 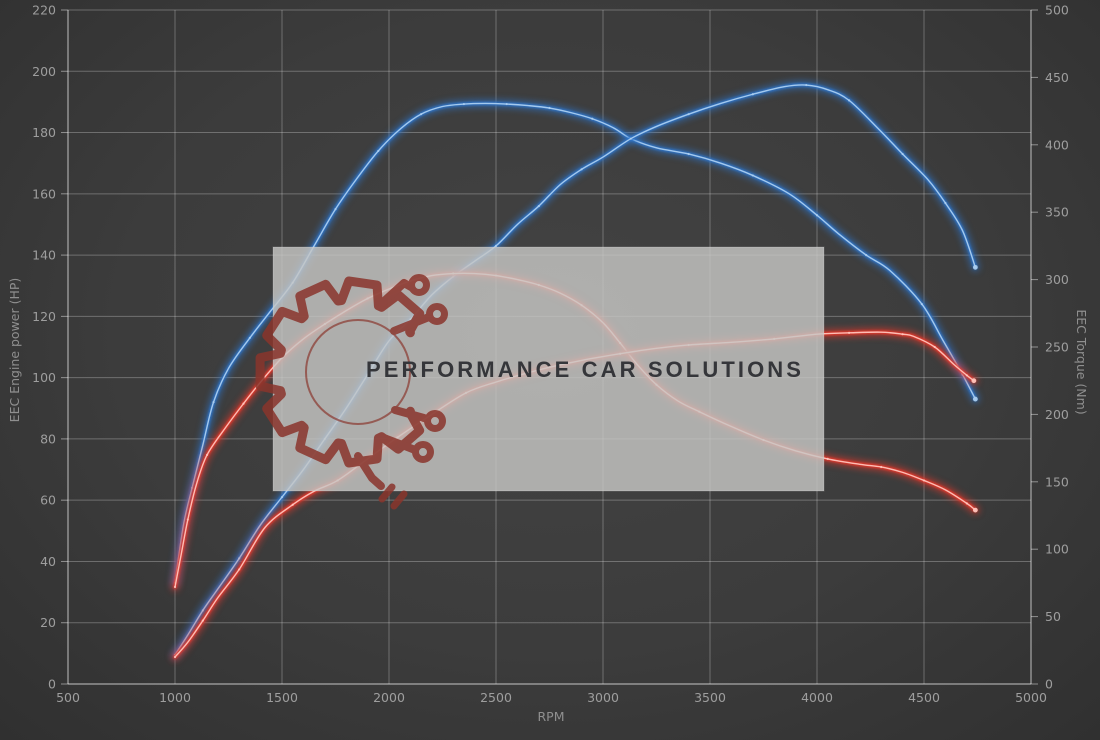 I want to click on x-tick: 2000, so click(x=389, y=697).